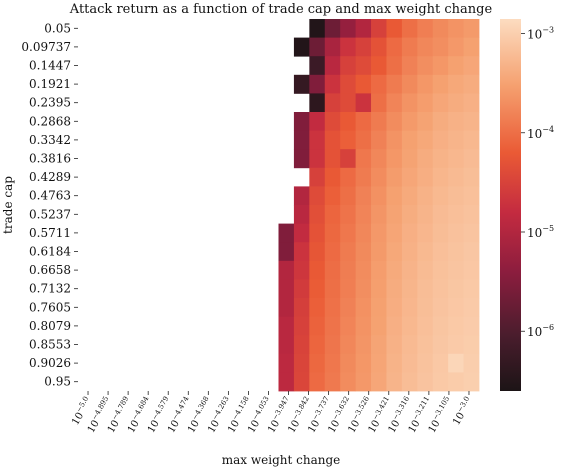 The width and height of the screenshot is (561, 468). Describe the element at coordinates (50, 363) in the screenshot. I see `y-tick-label: 0.9026` at that location.